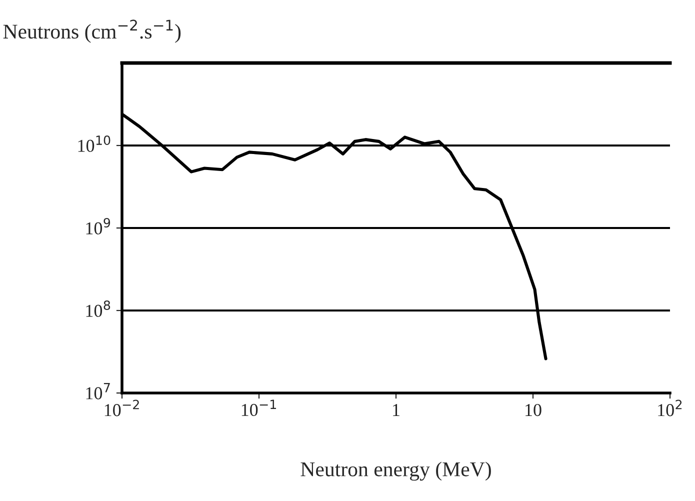 This screenshot has width=695, height=501. Describe the element at coordinates (395, 471) in the screenshot. I see `x-axis-title: Neutron energy (MeV)` at that location.